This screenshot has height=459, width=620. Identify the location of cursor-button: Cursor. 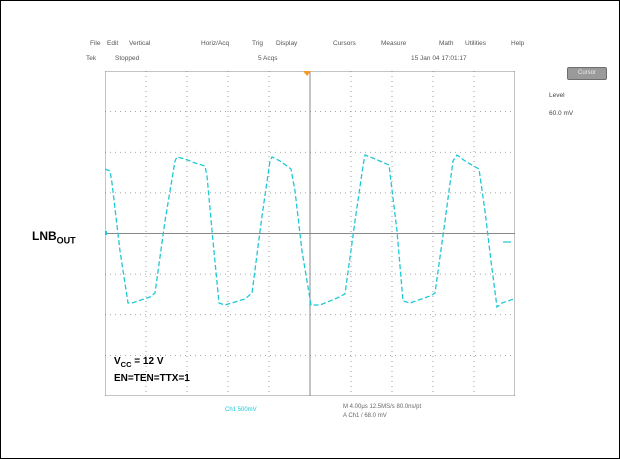
(587, 73).